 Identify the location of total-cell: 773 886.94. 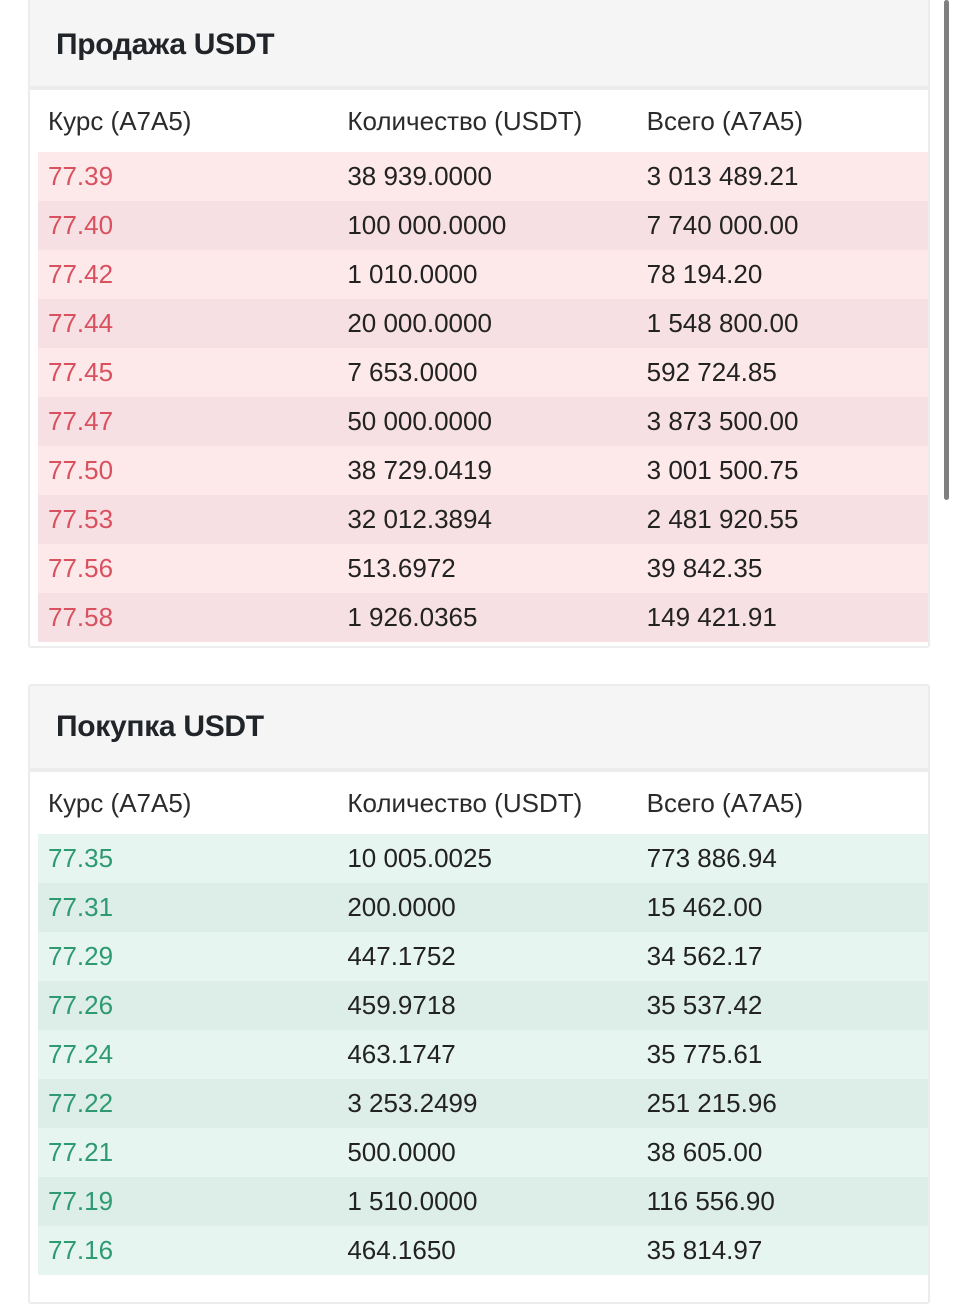
(711, 858).